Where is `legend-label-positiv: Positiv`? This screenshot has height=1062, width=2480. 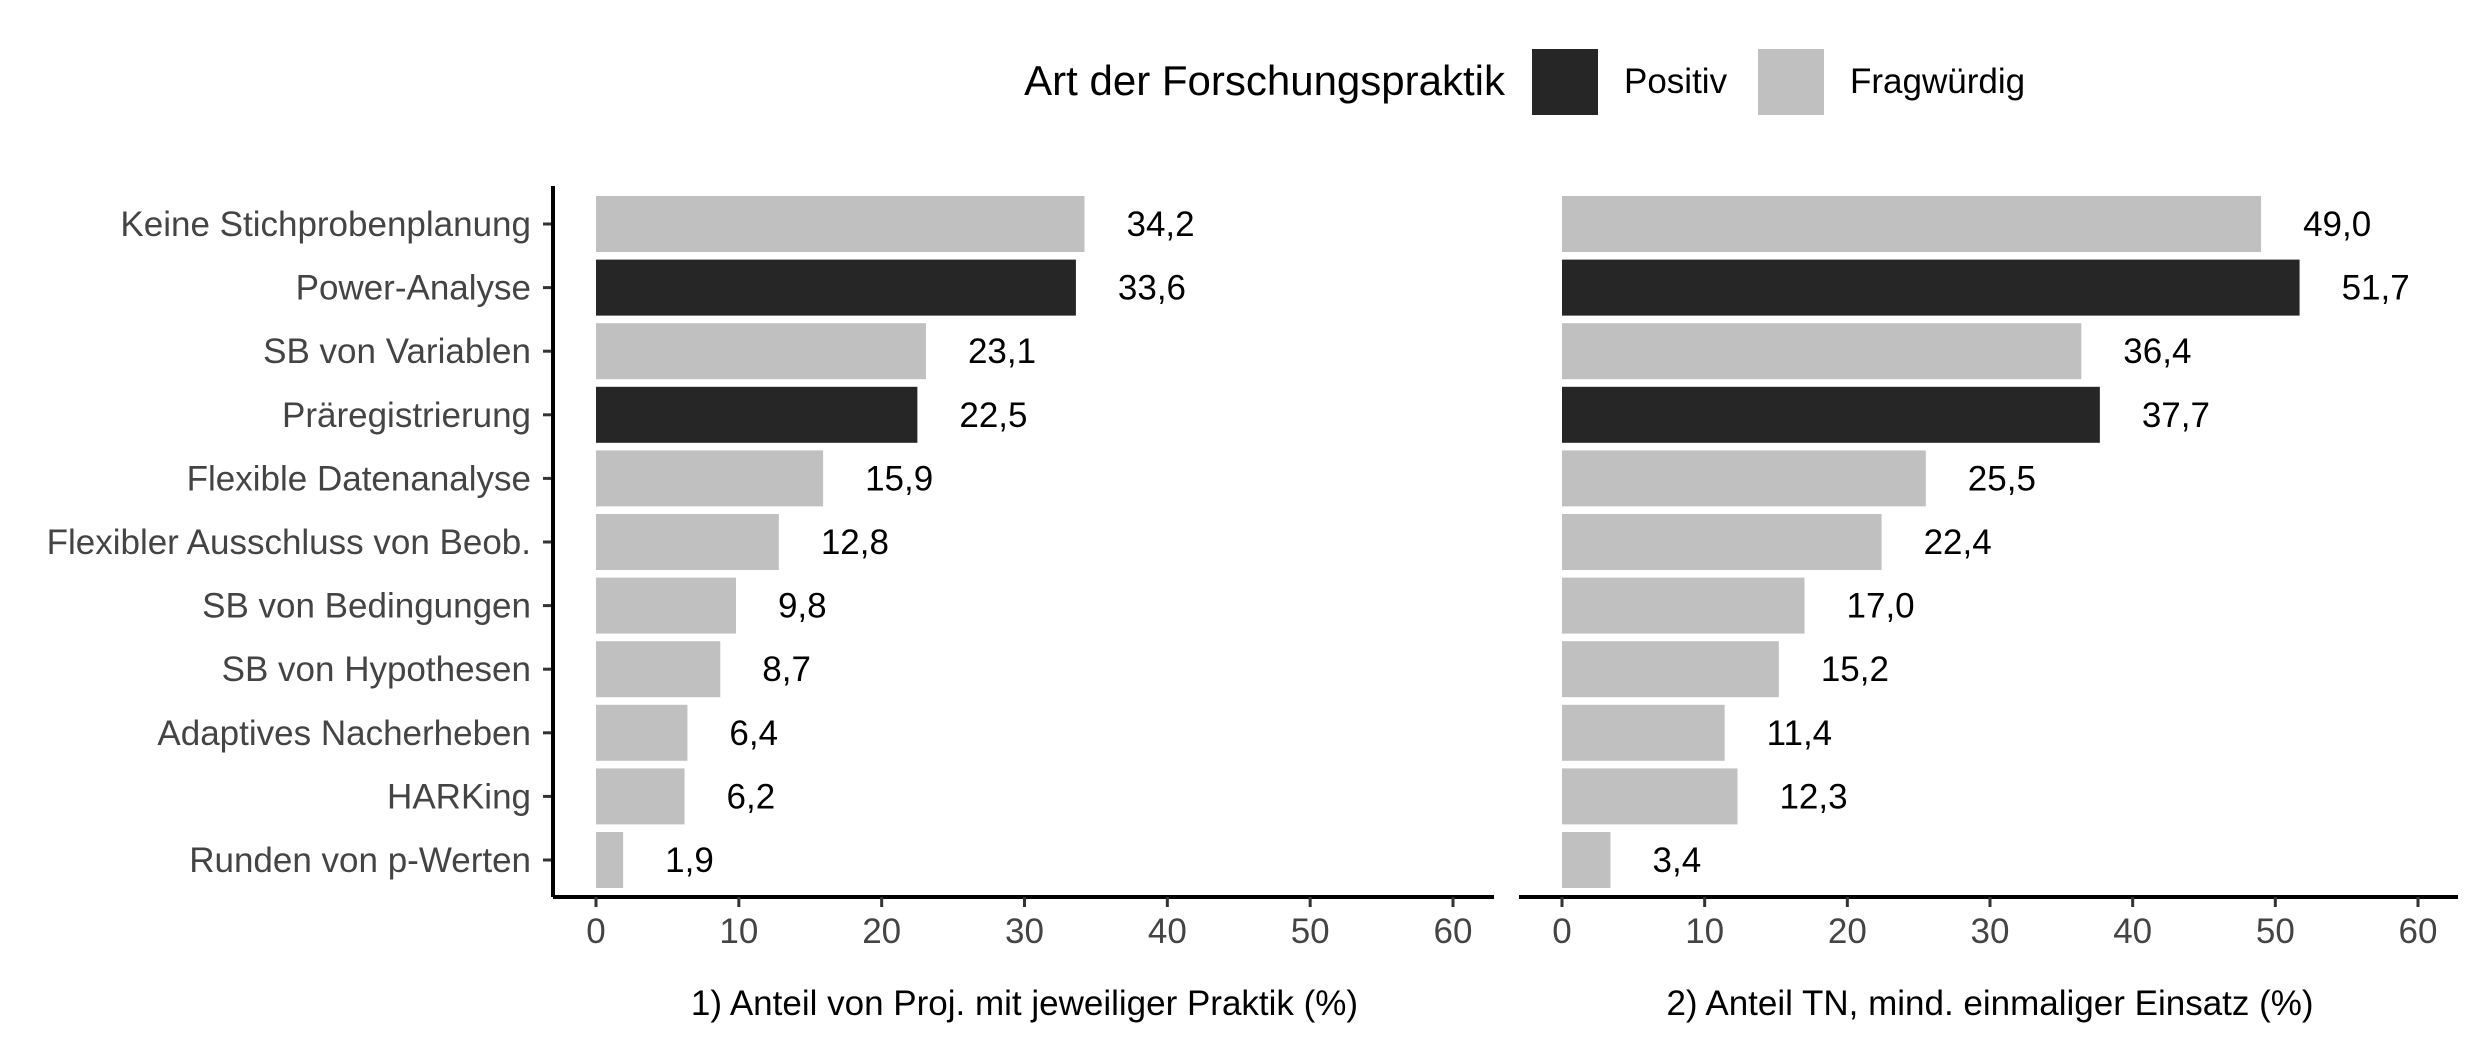
legend-label-positiv: Positiv is located at coordinates (1676, 81).